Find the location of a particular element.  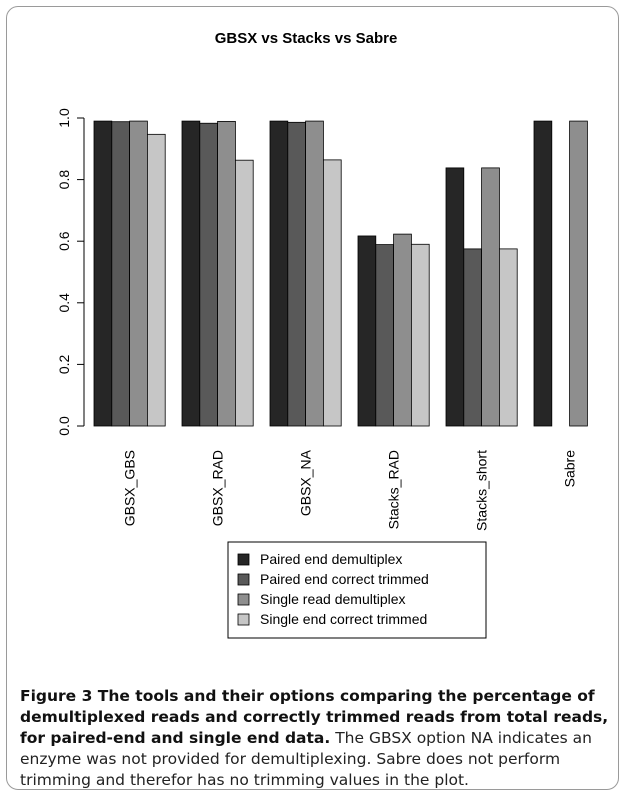

bar-sabre-s1 is located at coordinates (543, 273).